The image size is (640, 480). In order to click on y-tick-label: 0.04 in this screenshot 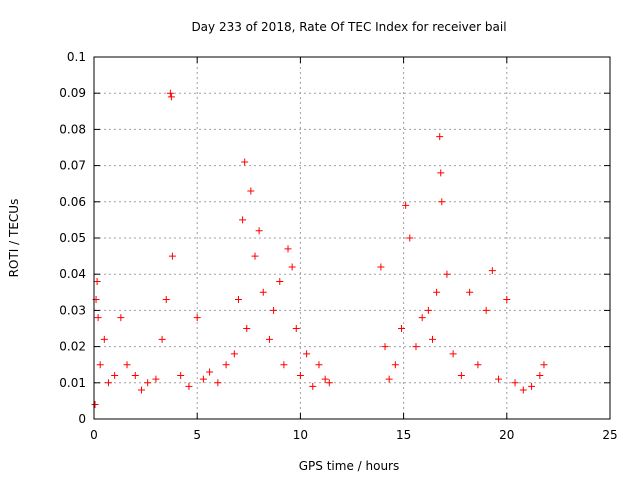, I will do `click(72, 274)`.